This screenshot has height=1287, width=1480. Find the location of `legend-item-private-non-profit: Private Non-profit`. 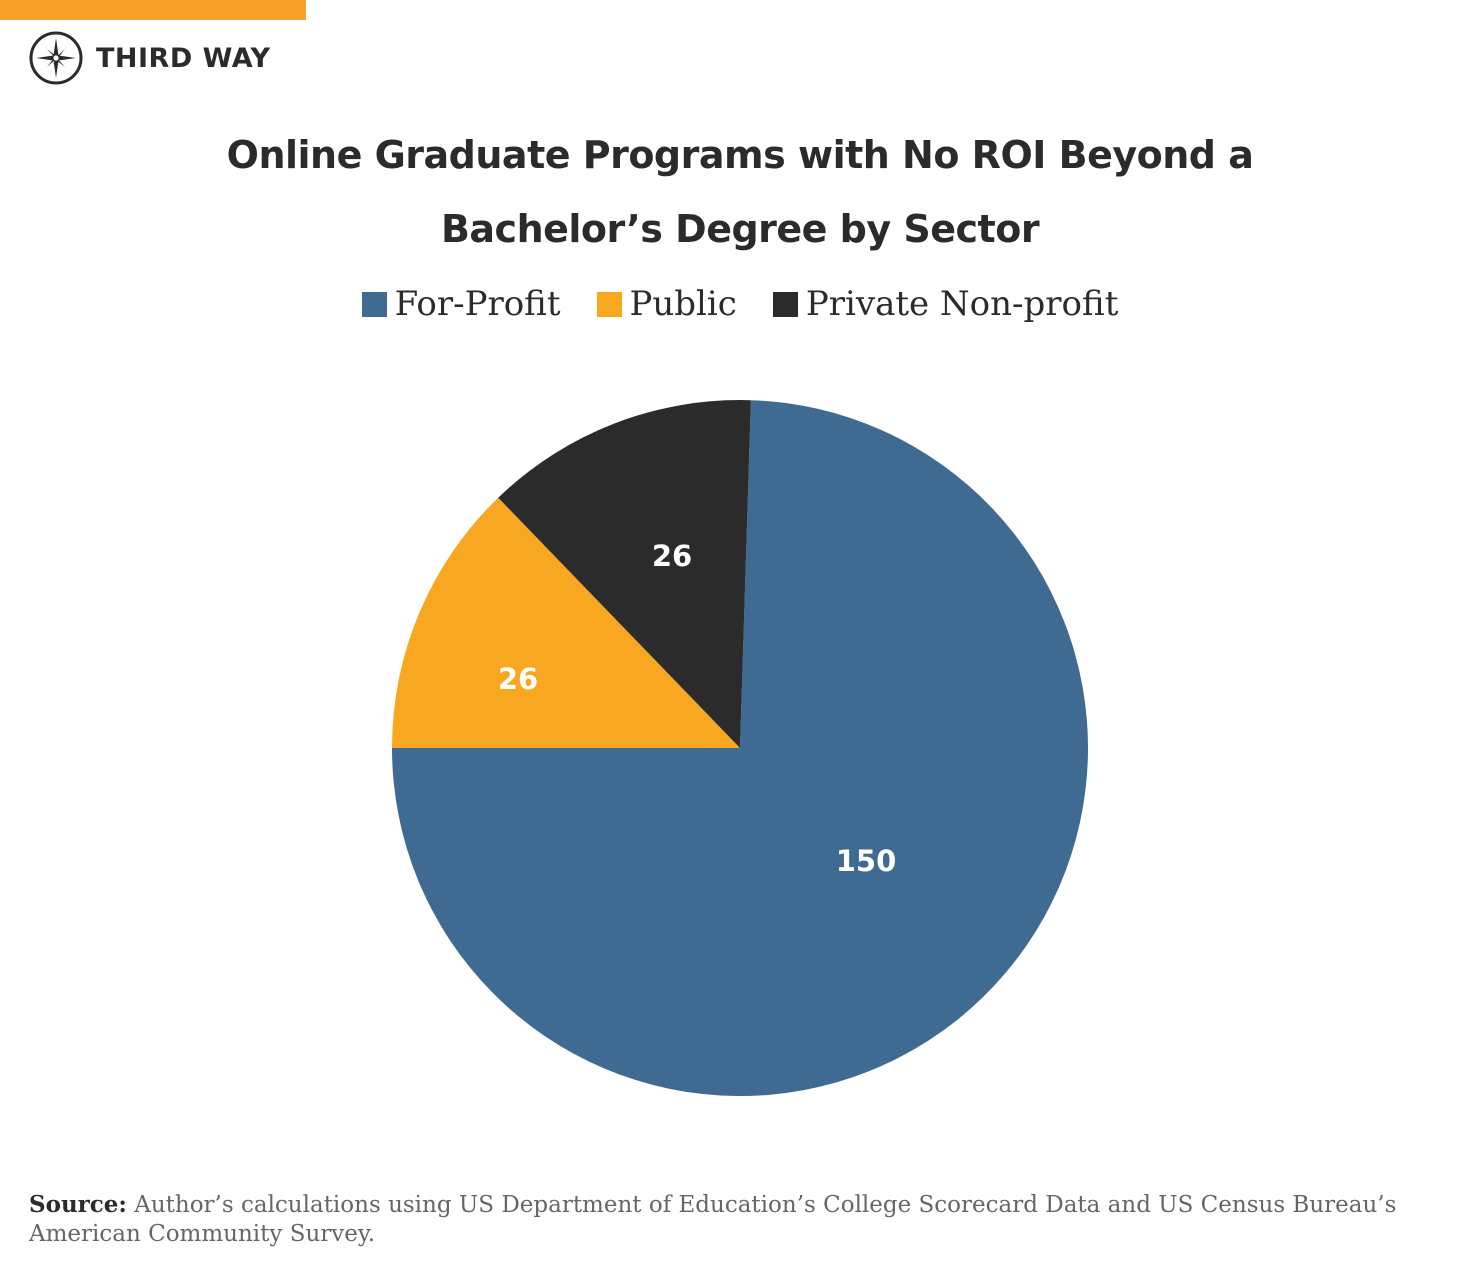

legend-item-private-non-profit: Private Non-profit is located at coordinates (945, 304).